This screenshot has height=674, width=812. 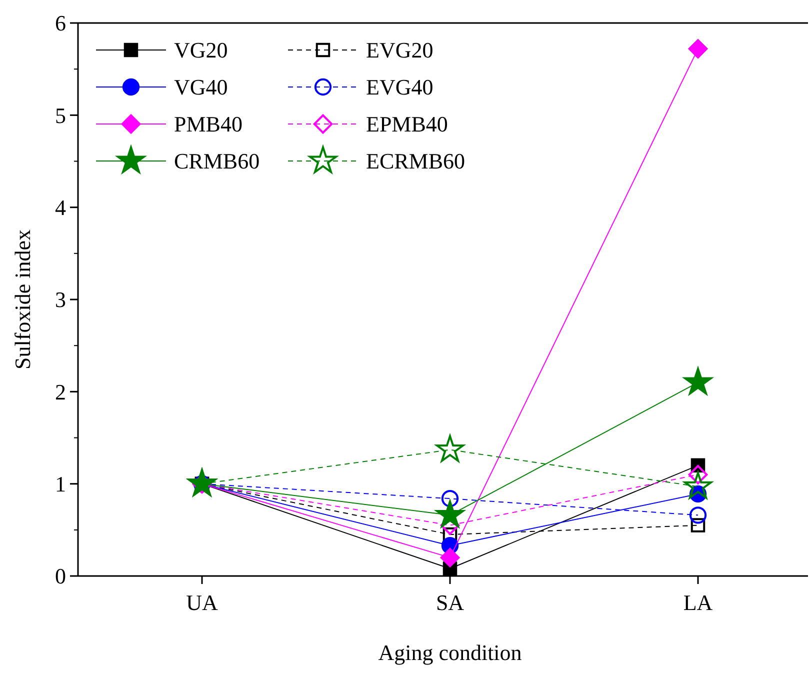 What do you see at coordinates (60, 23) in the screenshot?
I see `y-tick-label: 6` at bounding box center [60, 23].